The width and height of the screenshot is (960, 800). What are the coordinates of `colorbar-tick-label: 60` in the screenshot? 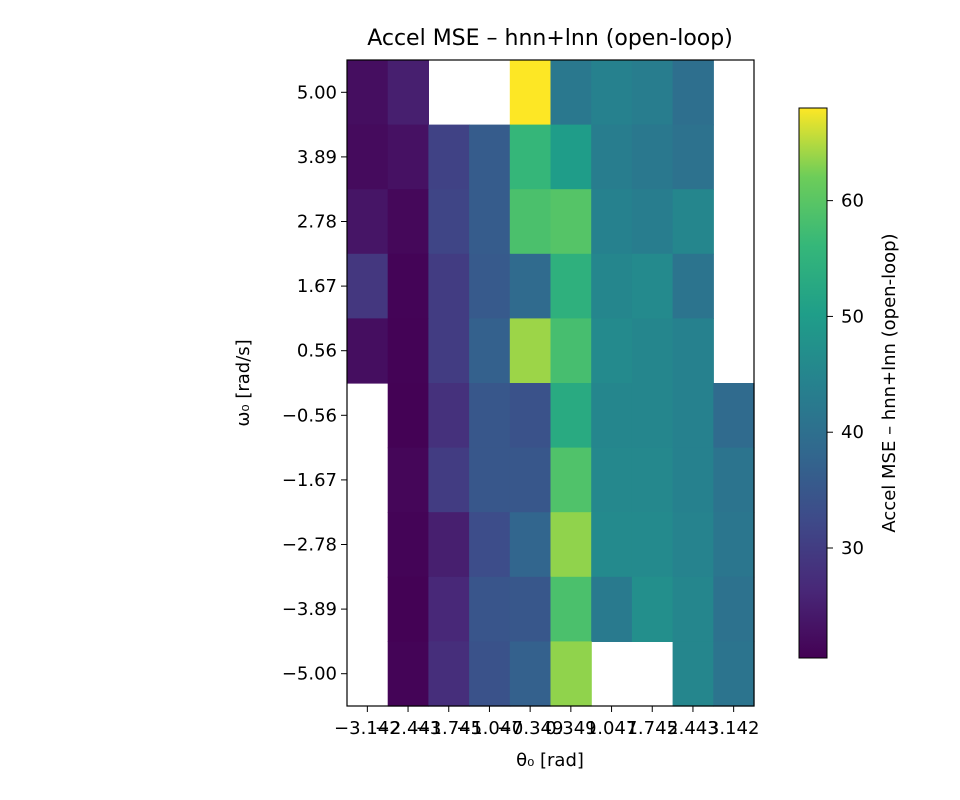 It's located at (852, 201).